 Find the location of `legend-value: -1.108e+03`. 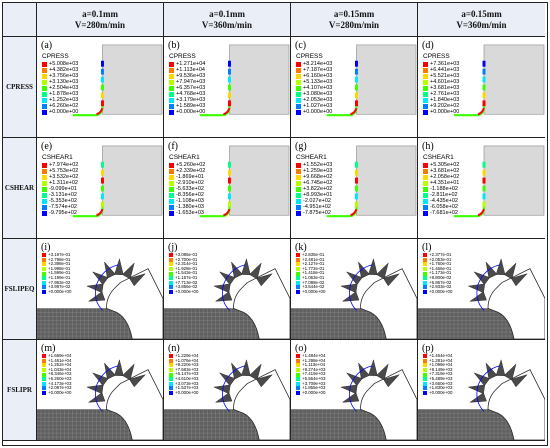

legend-value: -1.108e+03 is located at coordinates (190, 201).